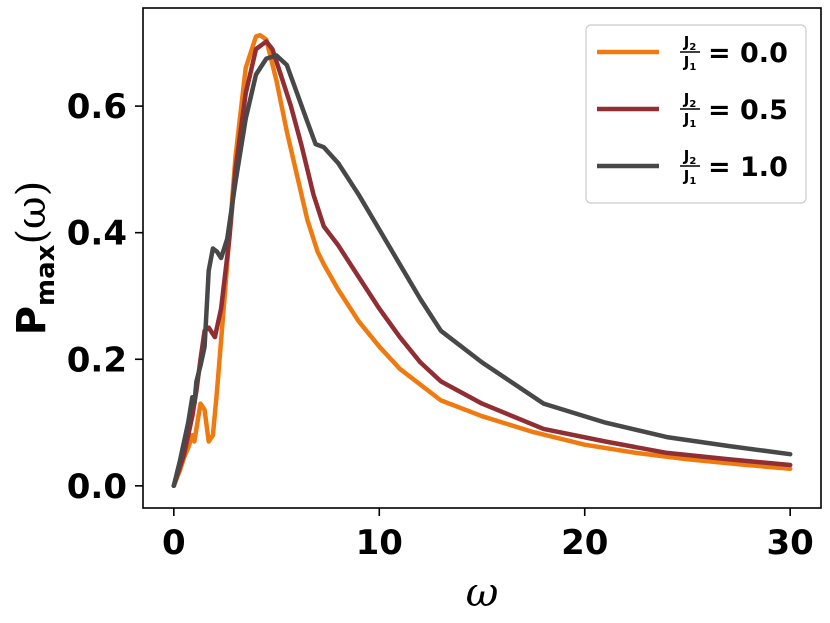 Image resolution: width=830 pixels, height=623 pixels. I want to click on legend-value-text: = 0.5, so click(748, 110).